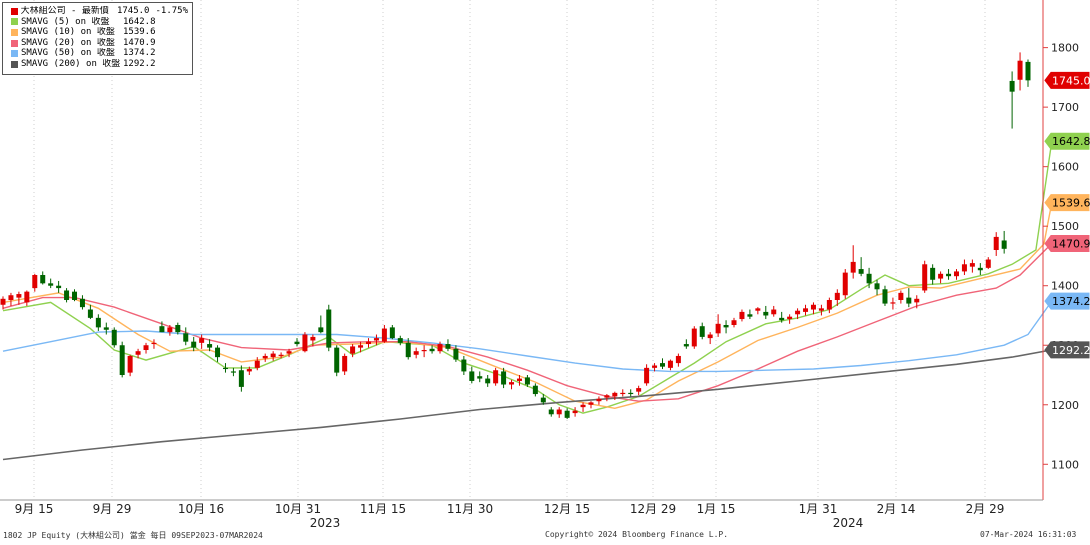 The image size is (1090, 545). What do you see at coordinates (14, 64) in the screenshot?
I see `legend-swatch` at bounding box center [14, 64].